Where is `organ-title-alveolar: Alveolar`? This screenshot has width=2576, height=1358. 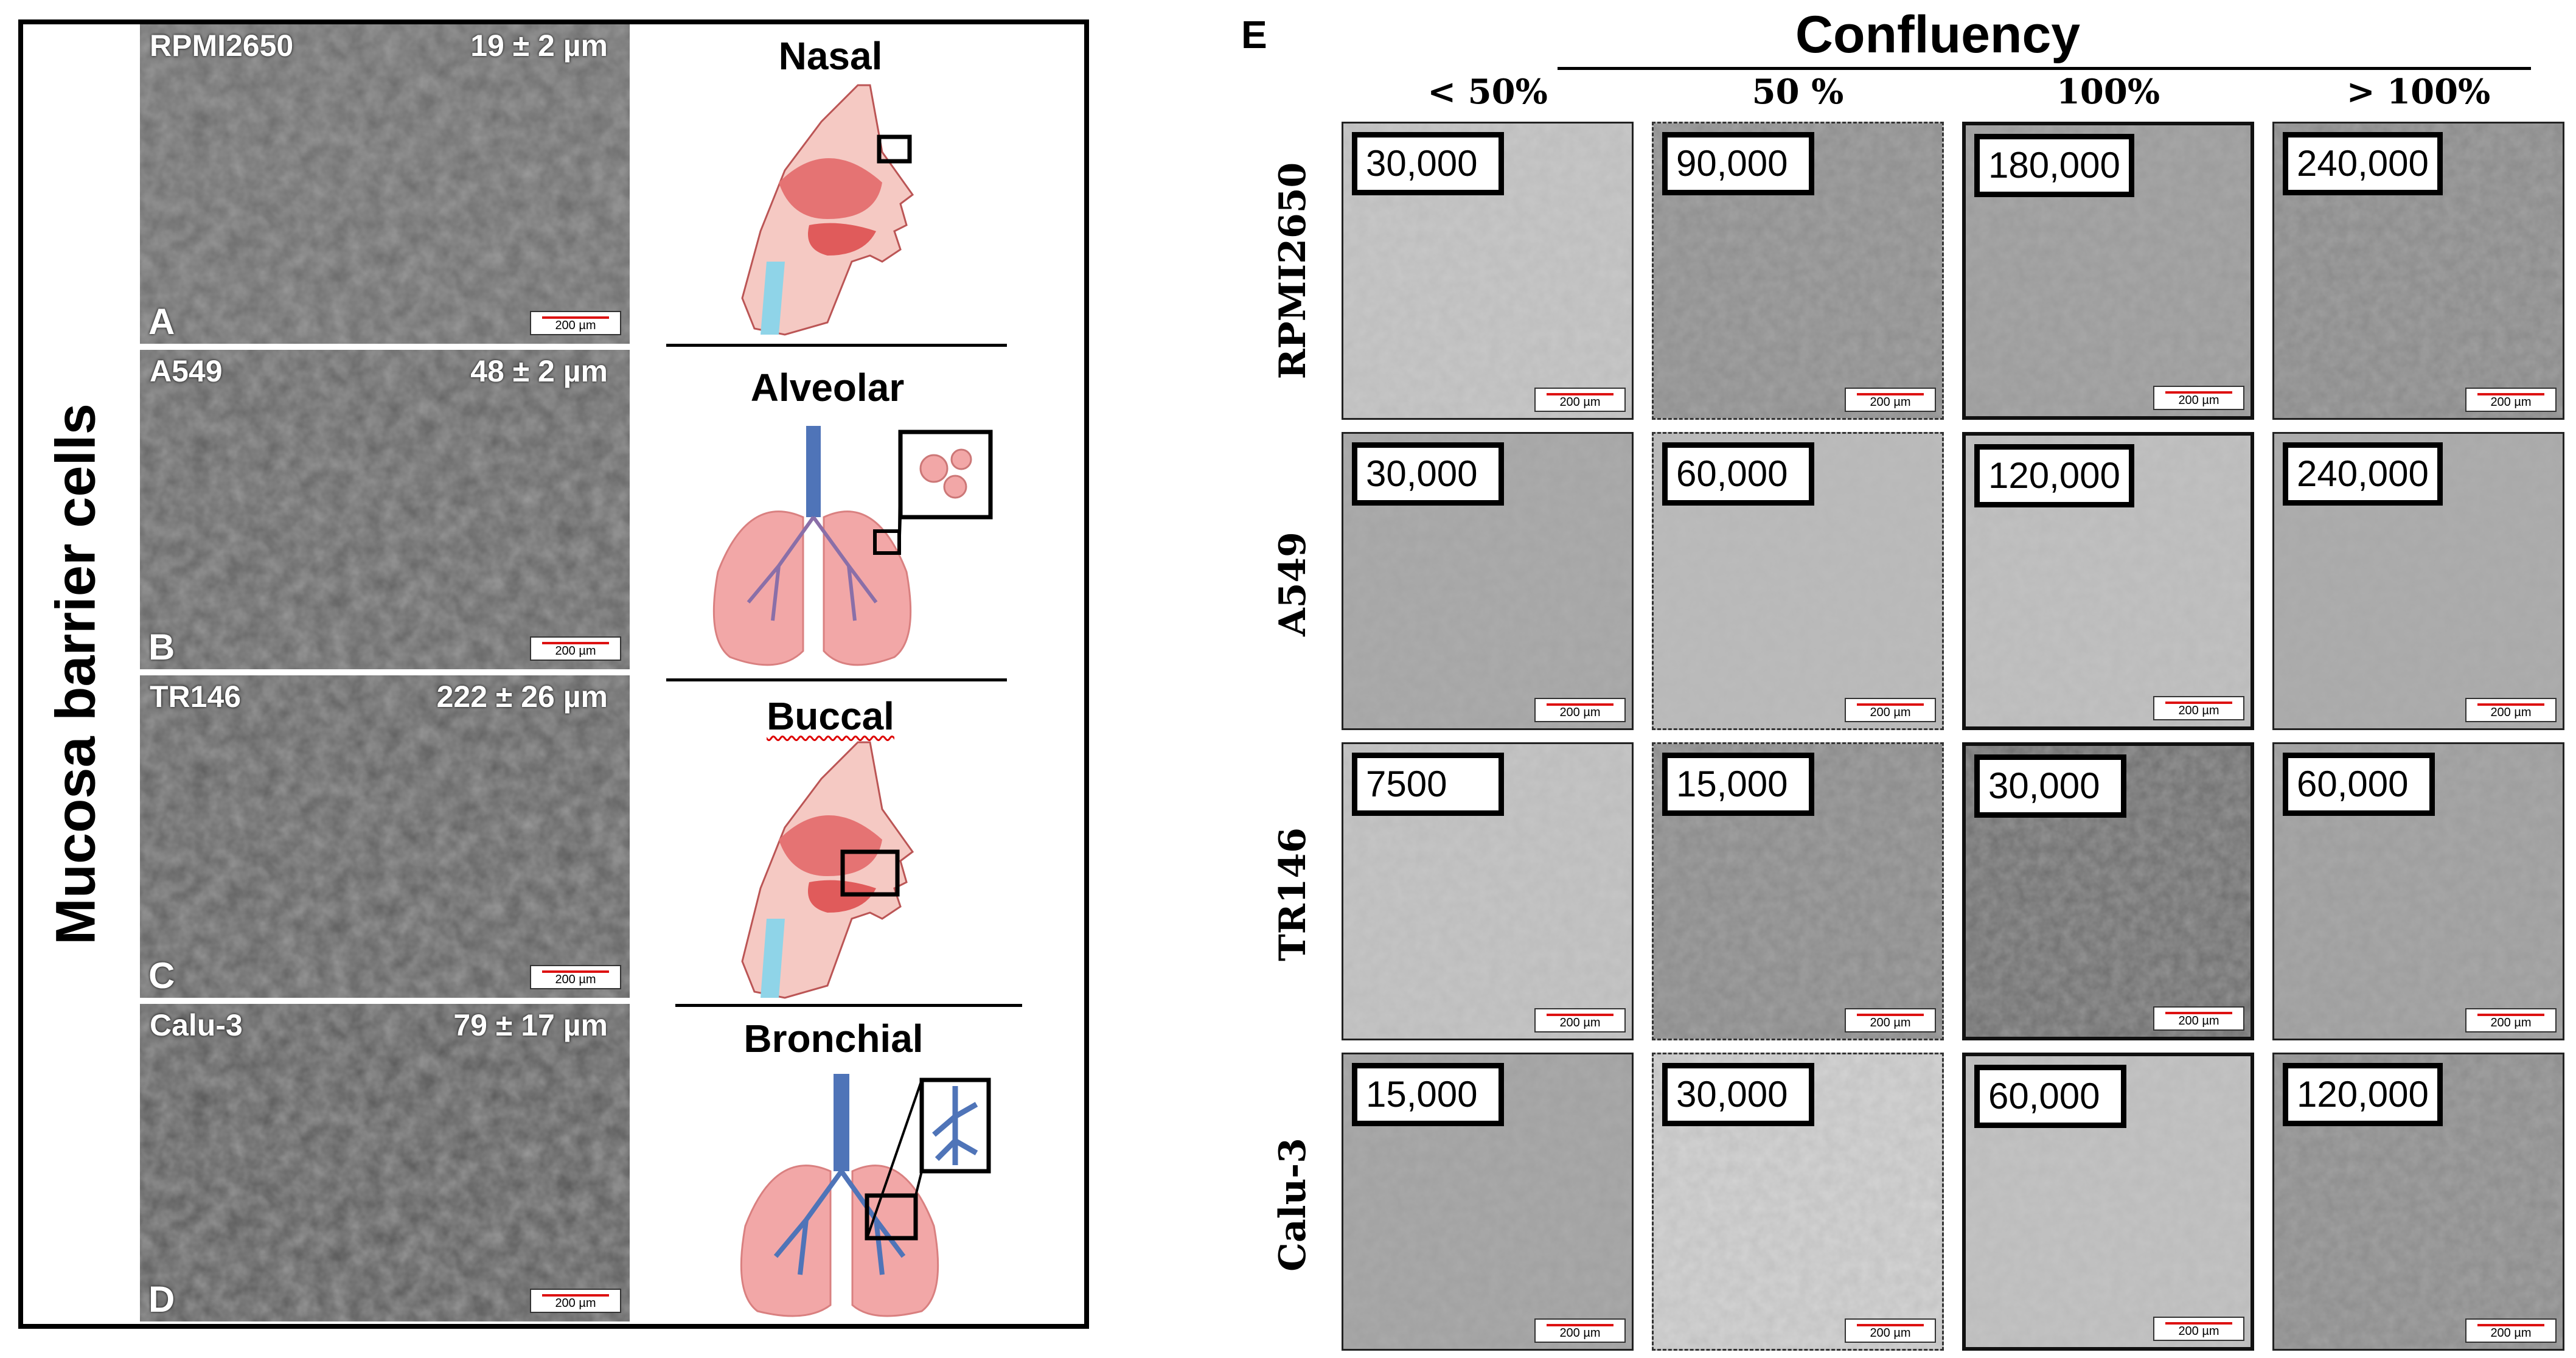
organ-title-alveolar: Alveolar is located at coordinates (827, 387).